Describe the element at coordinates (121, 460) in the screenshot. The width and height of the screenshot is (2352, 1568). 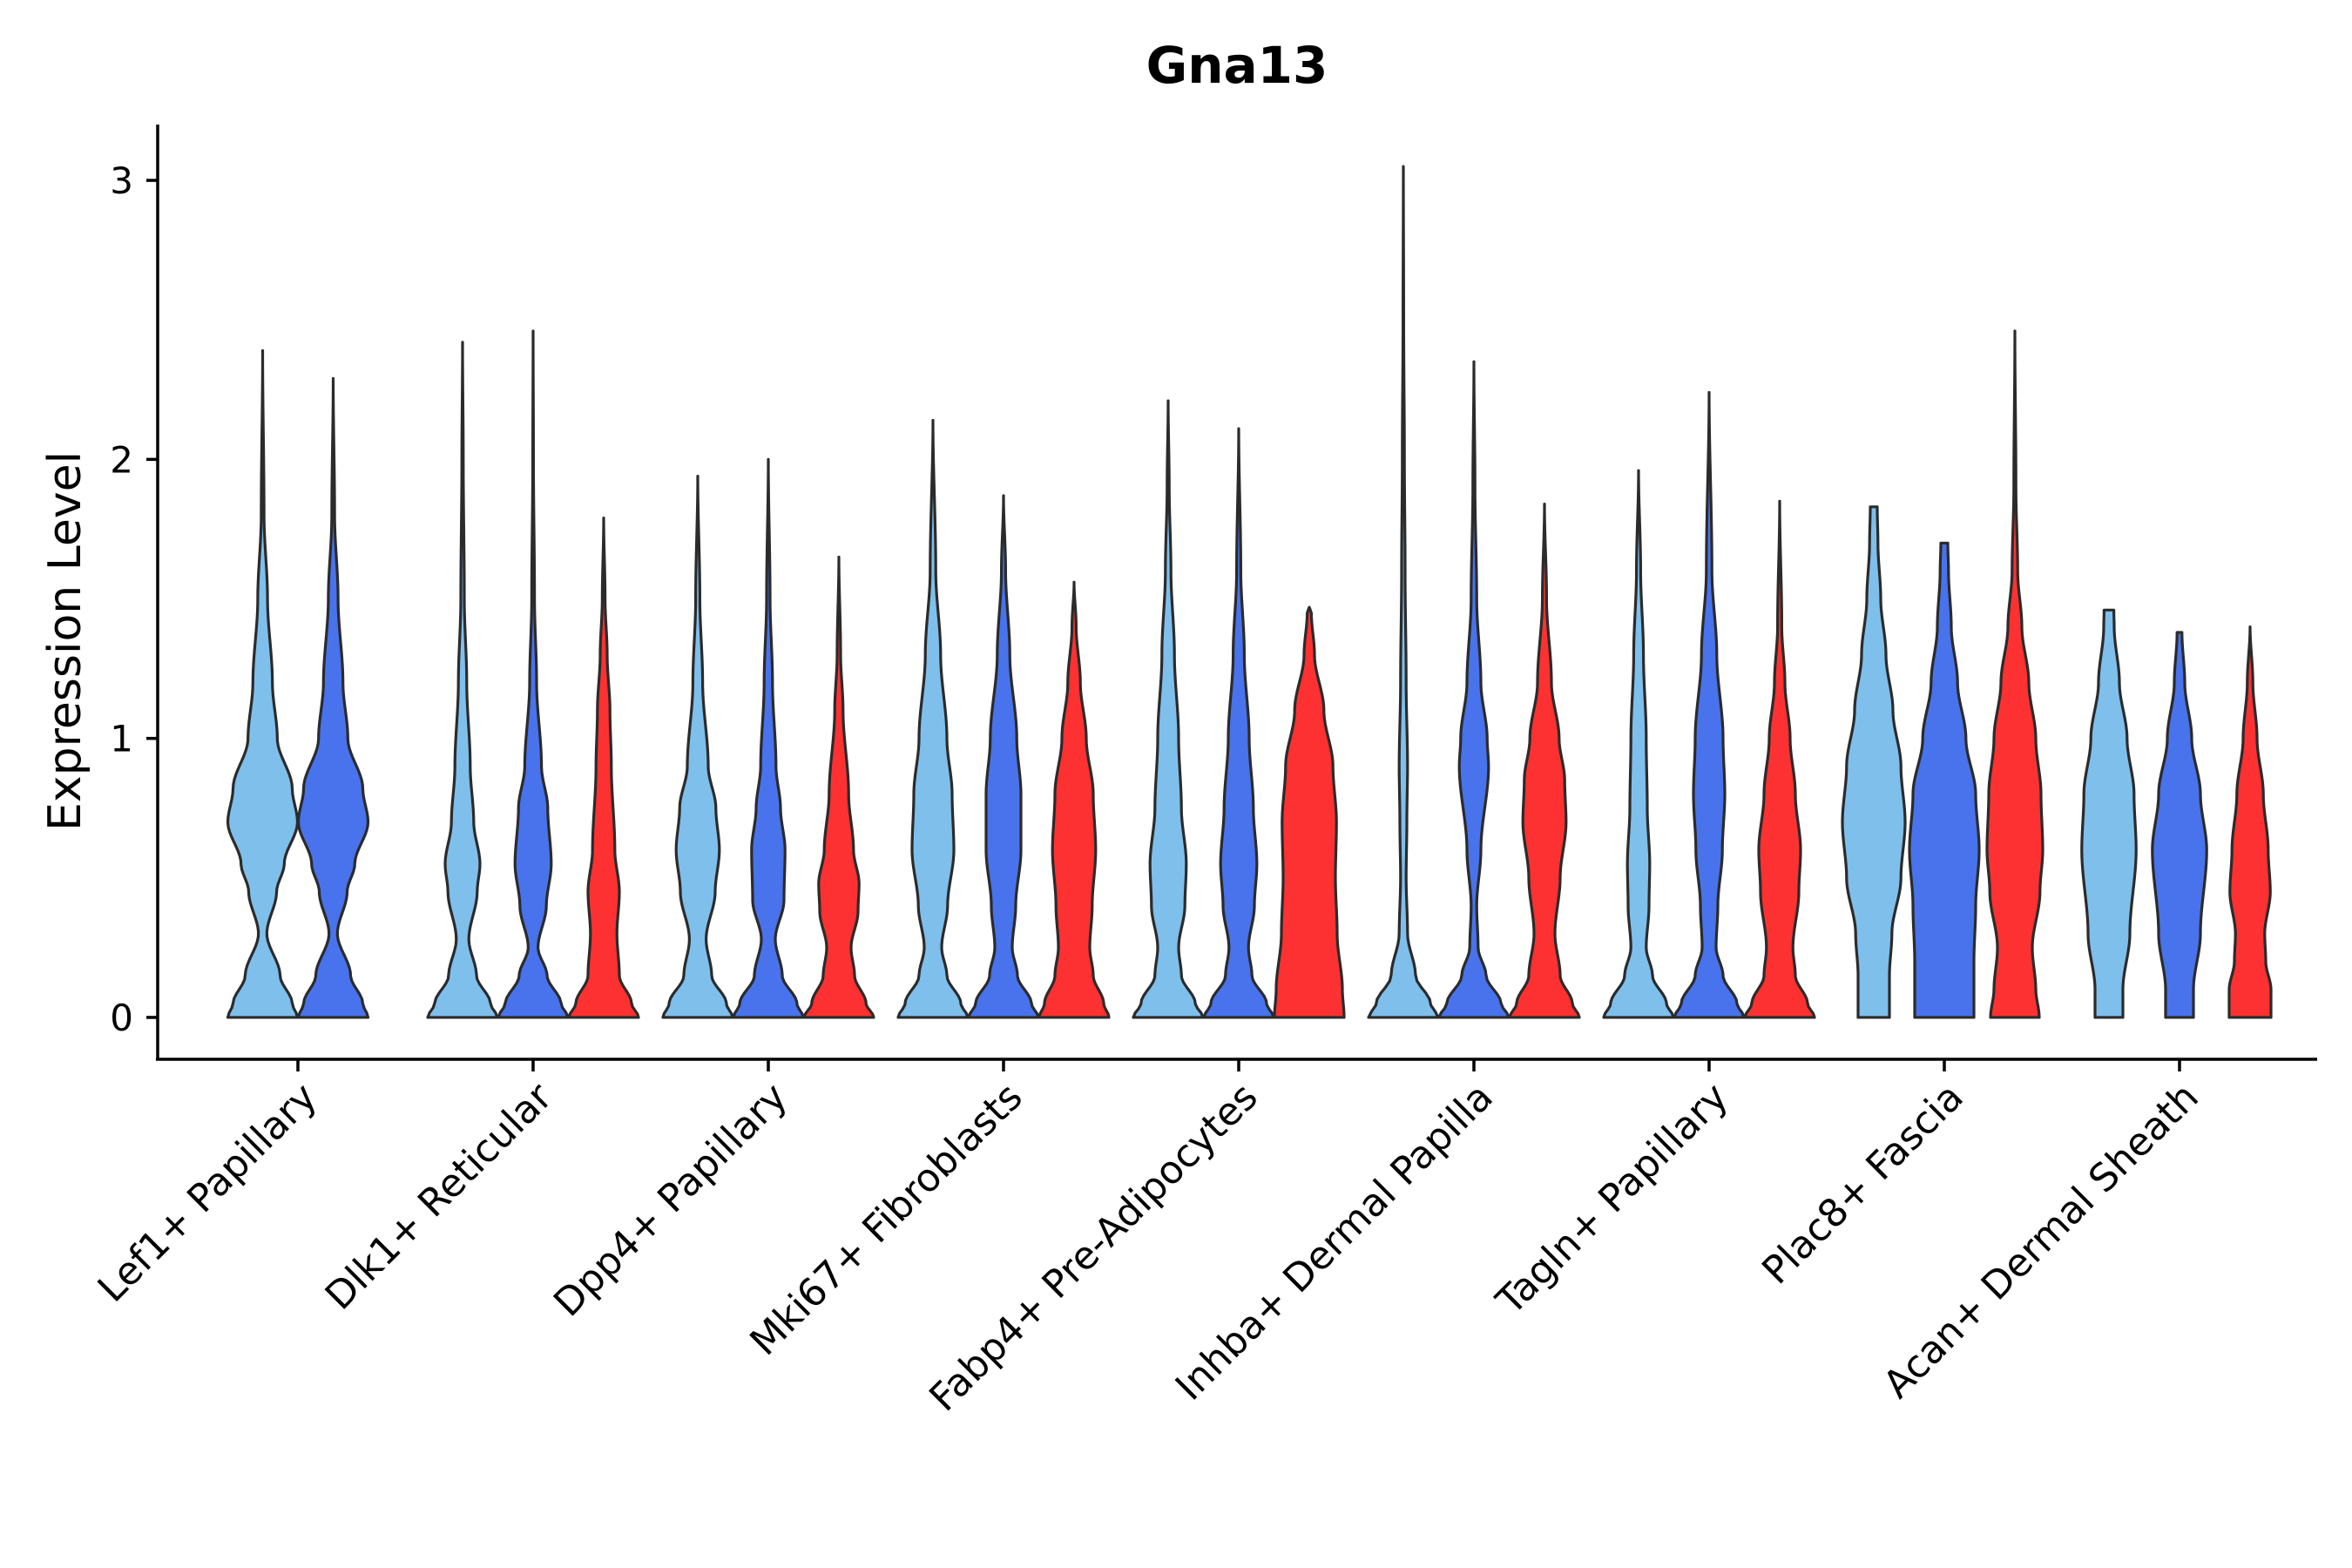
I see `y-tick-label: 2` at that location.